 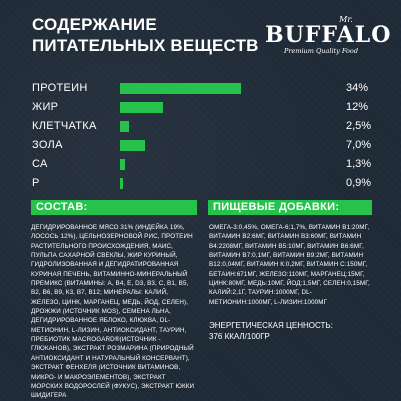 I want to click on brand-logo: Mr. BUFFALO Premium Quality Food, so click(x=328, y=35).